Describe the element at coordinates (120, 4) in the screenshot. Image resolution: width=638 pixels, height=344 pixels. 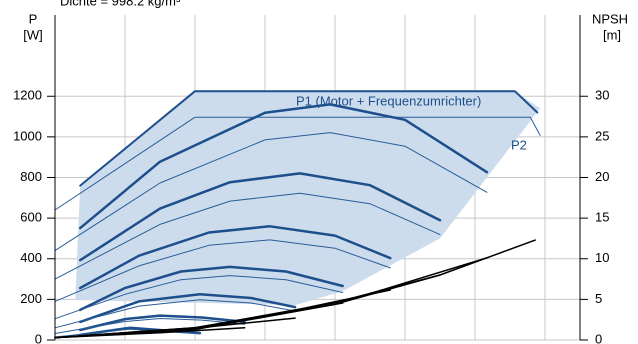
I see `subtitle: Dichte = 998.2 kg/m³` at that location.